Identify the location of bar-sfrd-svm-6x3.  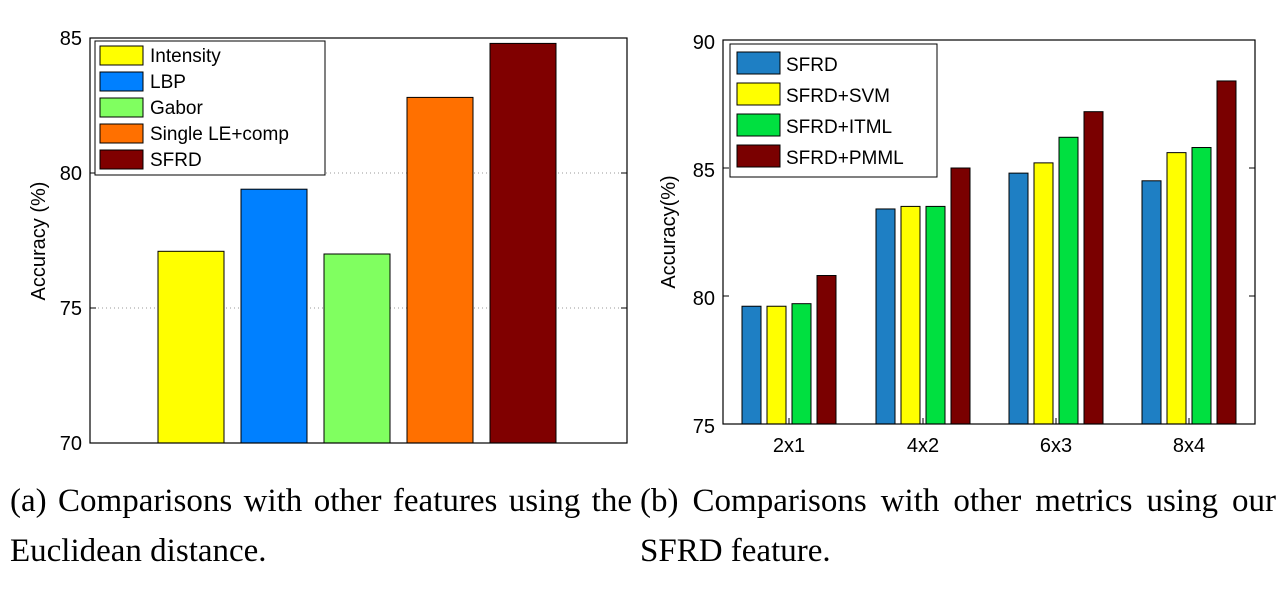
(1043, 293).